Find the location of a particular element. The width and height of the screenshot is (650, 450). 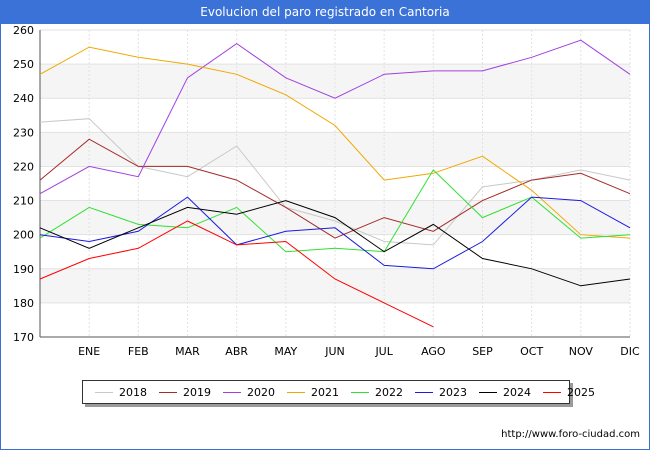

legend-label: 2020 is located at coordinates (261, 392).